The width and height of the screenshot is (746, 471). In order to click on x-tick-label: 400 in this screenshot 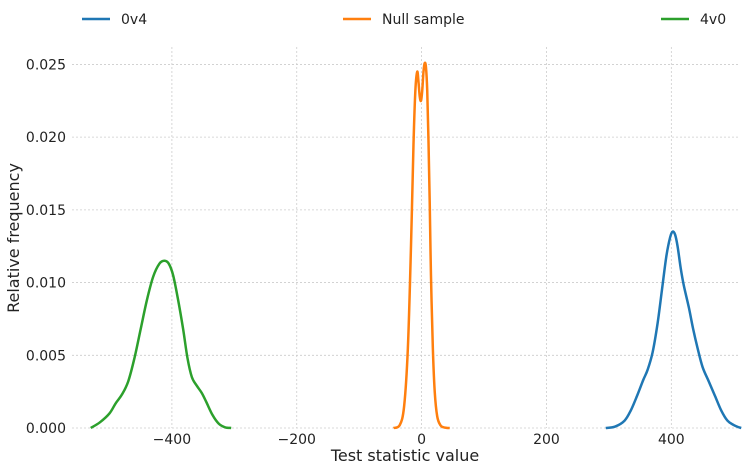, I will do `click(671, 440)`.